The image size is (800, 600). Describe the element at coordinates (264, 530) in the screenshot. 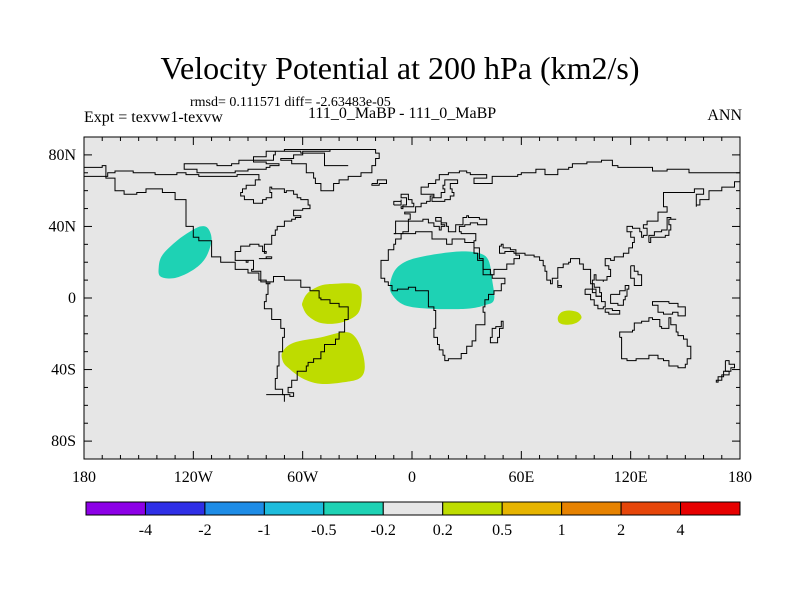

I see `colorbar-label: -1` at that location.